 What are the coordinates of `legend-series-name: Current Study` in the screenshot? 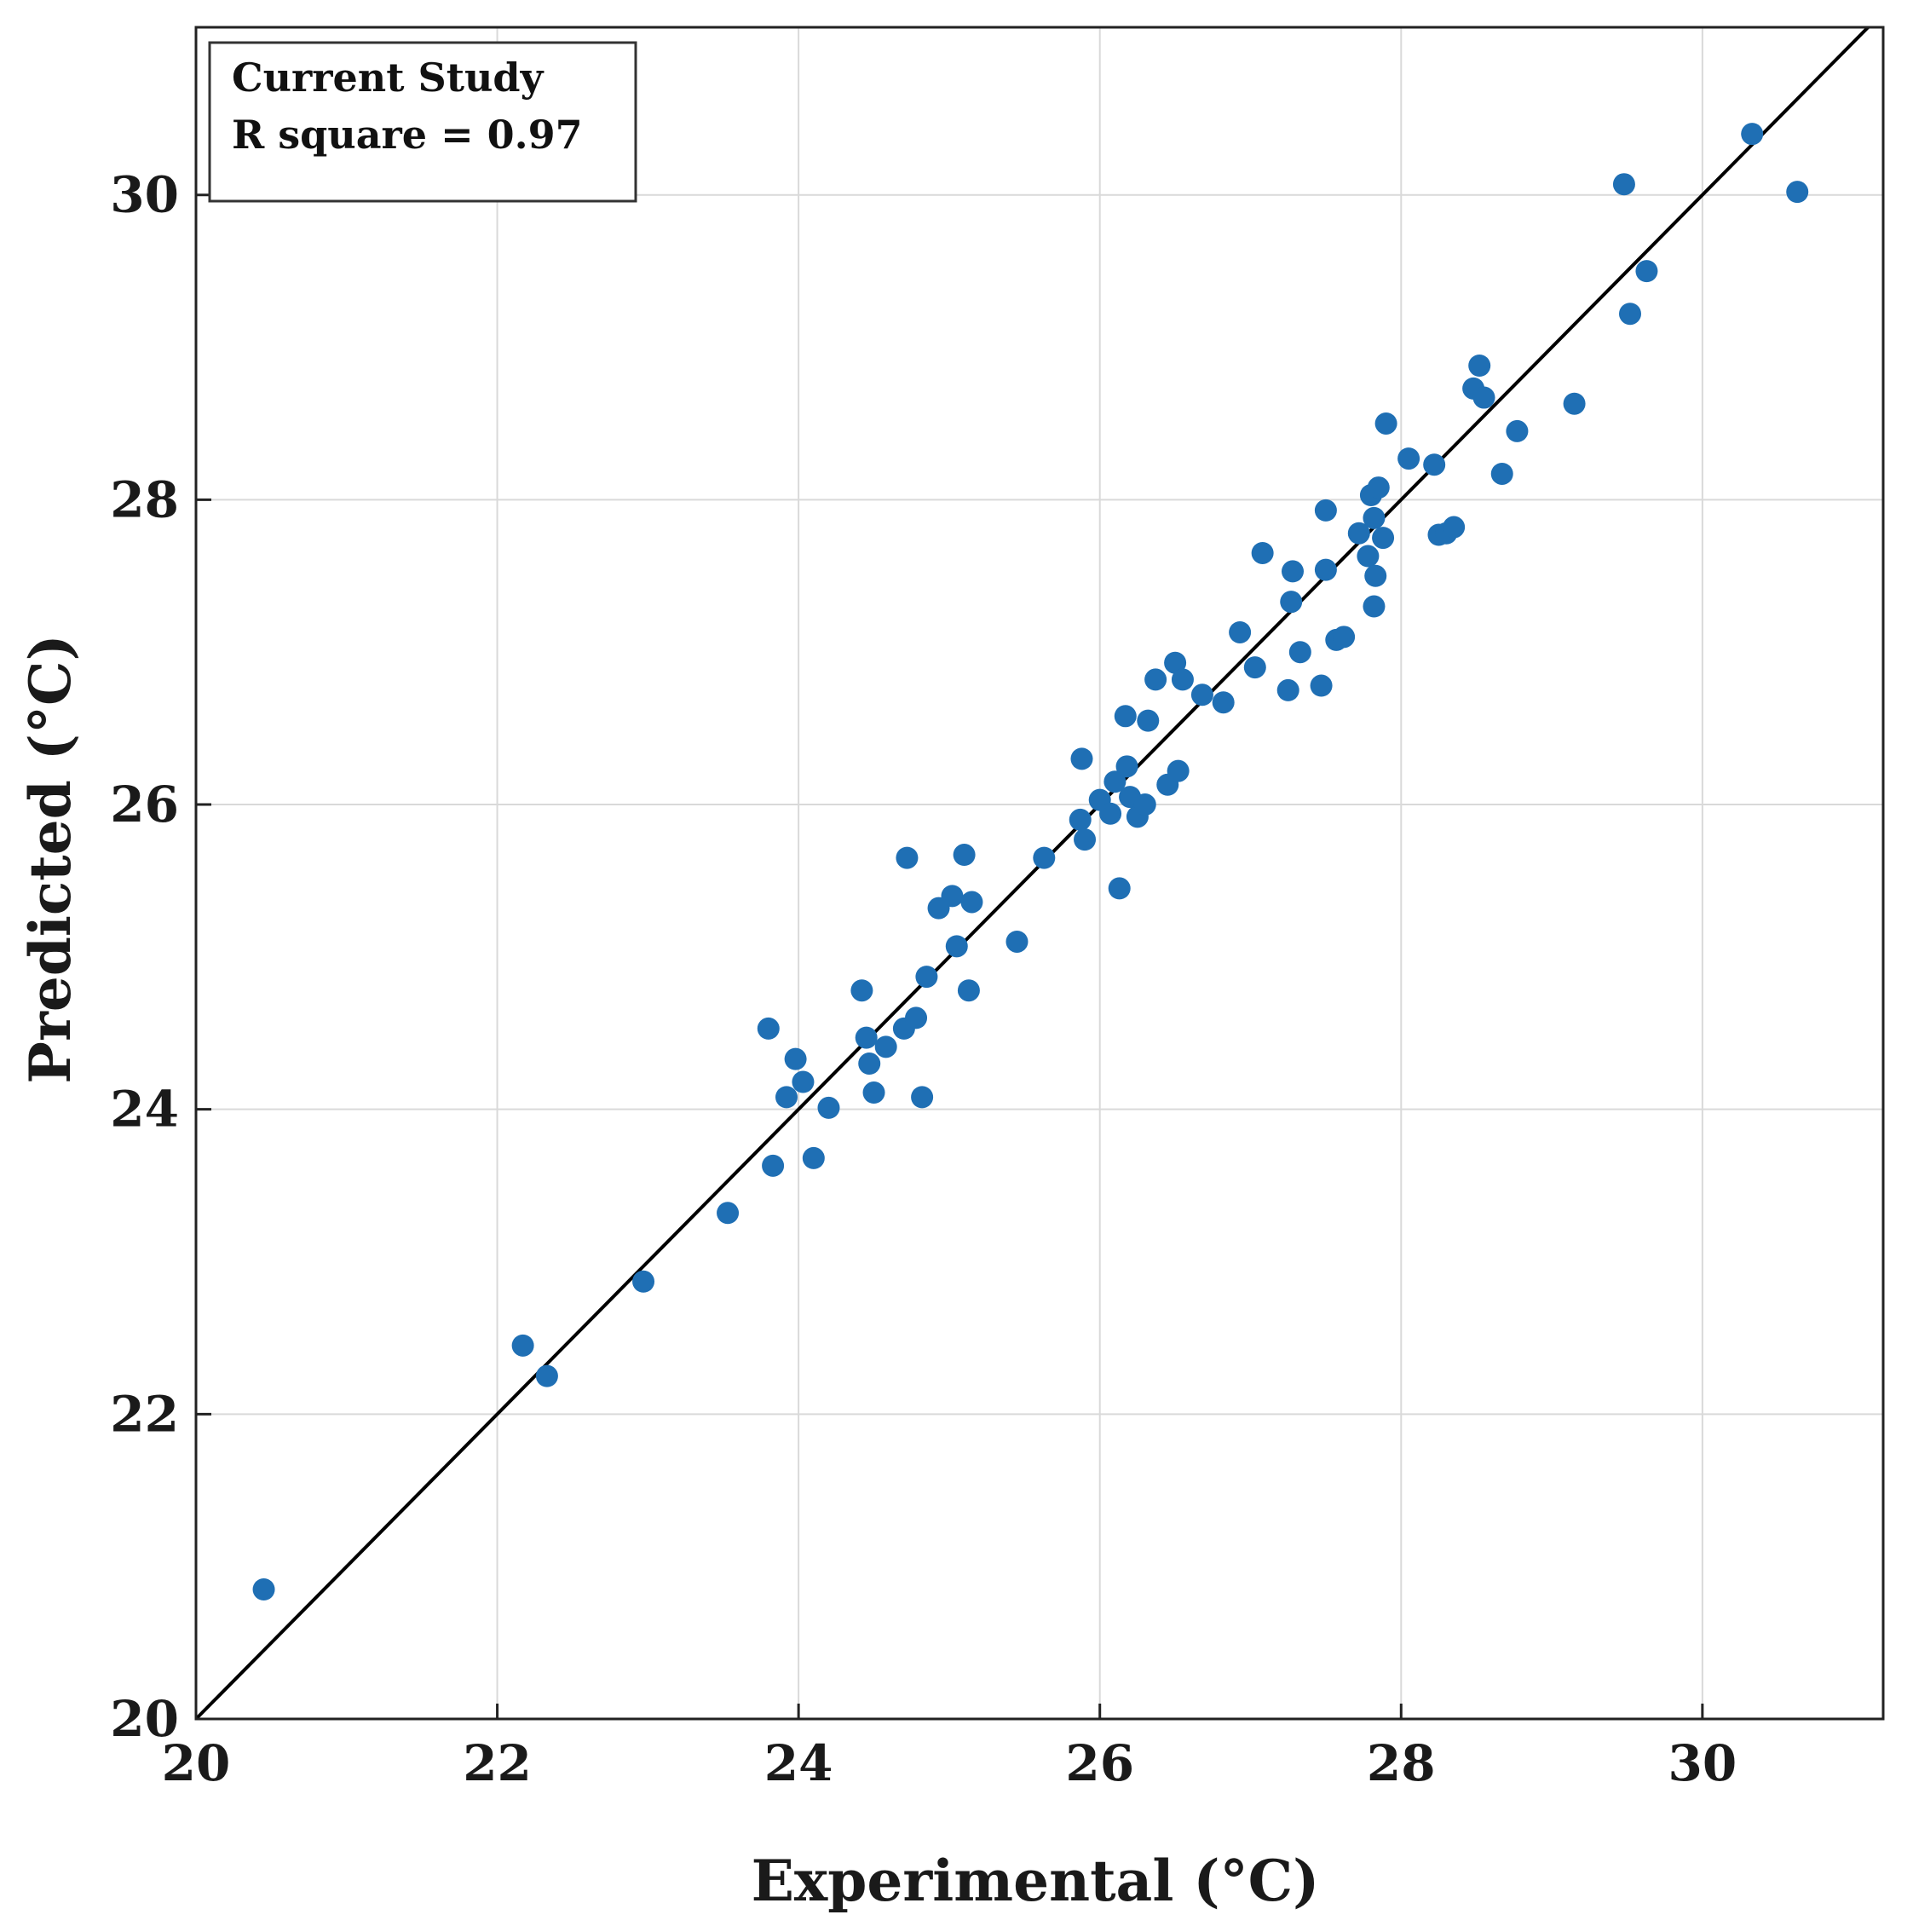 It's located at (388, 78).